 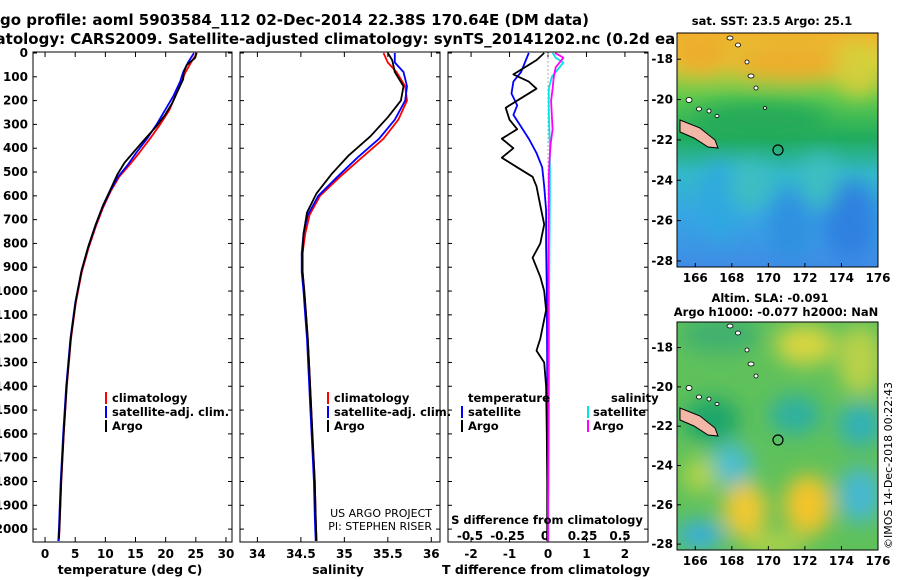 I want to click on depth-tick-label: 700, so click(x=15, y=220).